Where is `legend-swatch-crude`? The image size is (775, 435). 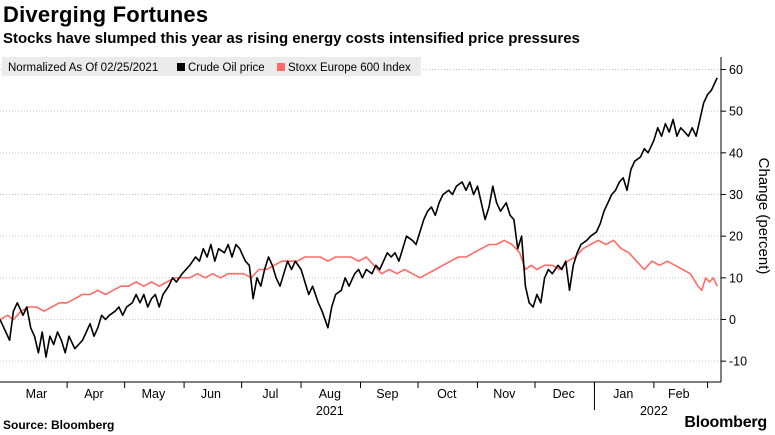
legend-swatch-crude is located at coordinates (181, 67).